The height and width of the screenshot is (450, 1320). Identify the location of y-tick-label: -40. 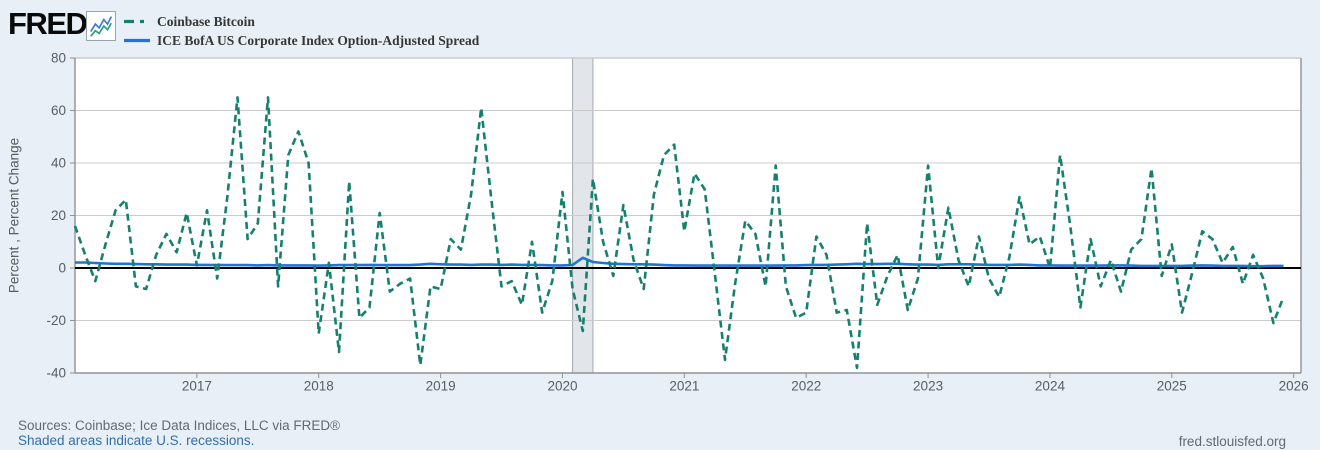
(56, 373).